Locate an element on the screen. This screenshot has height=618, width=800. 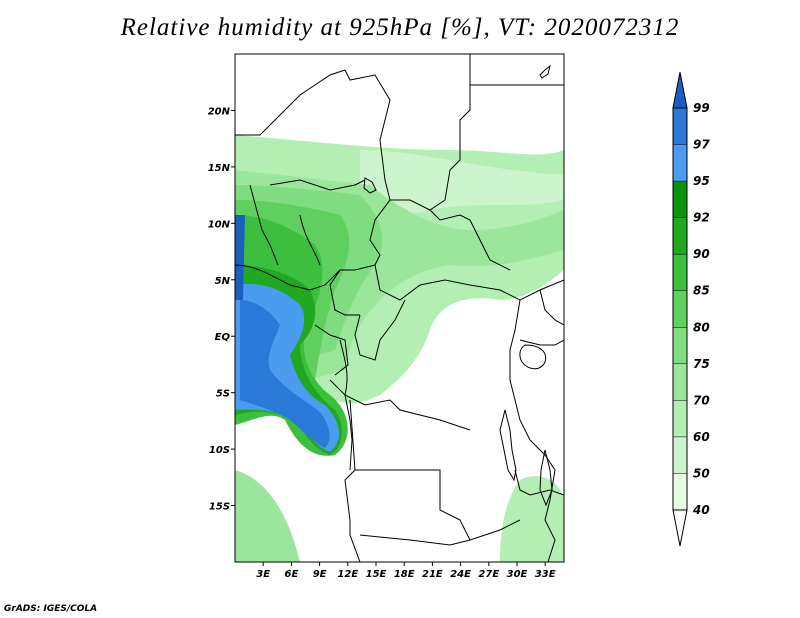
colorbar-level-label: 60 is located at coordinates (701, 437).